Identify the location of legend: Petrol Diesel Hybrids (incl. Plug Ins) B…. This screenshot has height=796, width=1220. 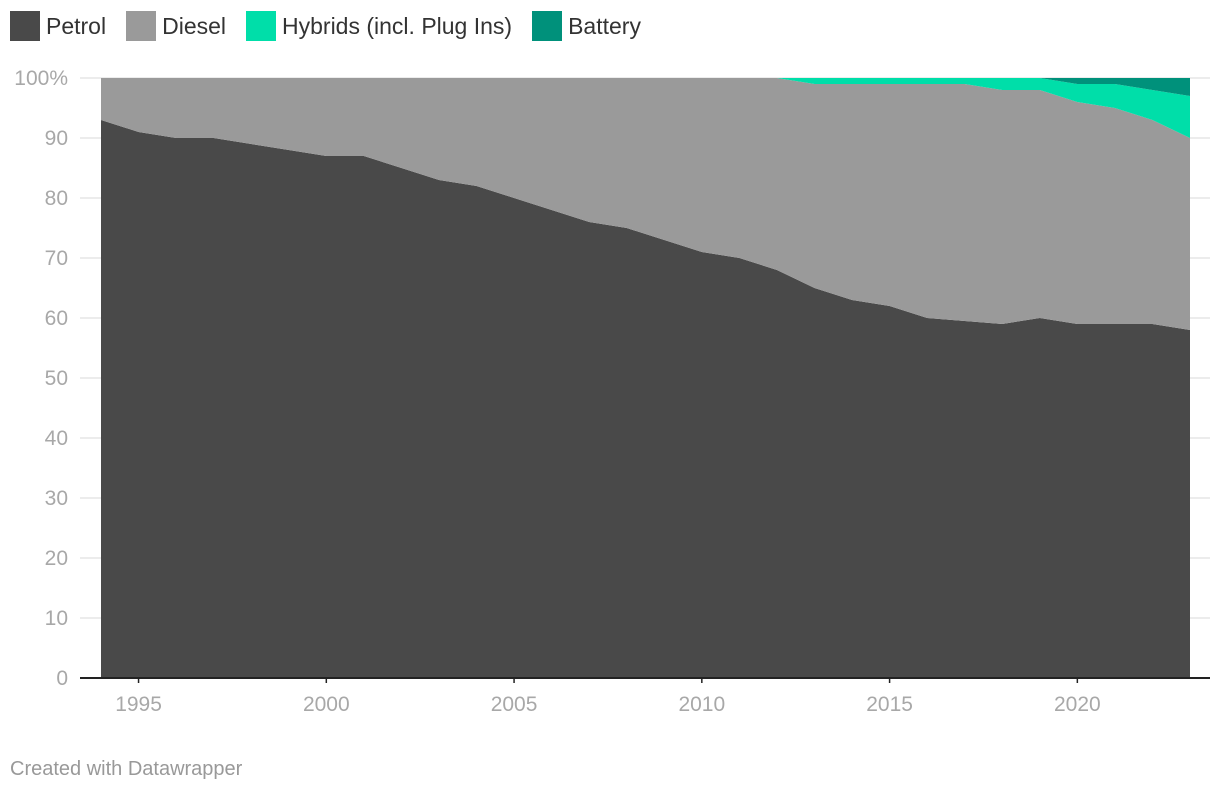
(335, 26).